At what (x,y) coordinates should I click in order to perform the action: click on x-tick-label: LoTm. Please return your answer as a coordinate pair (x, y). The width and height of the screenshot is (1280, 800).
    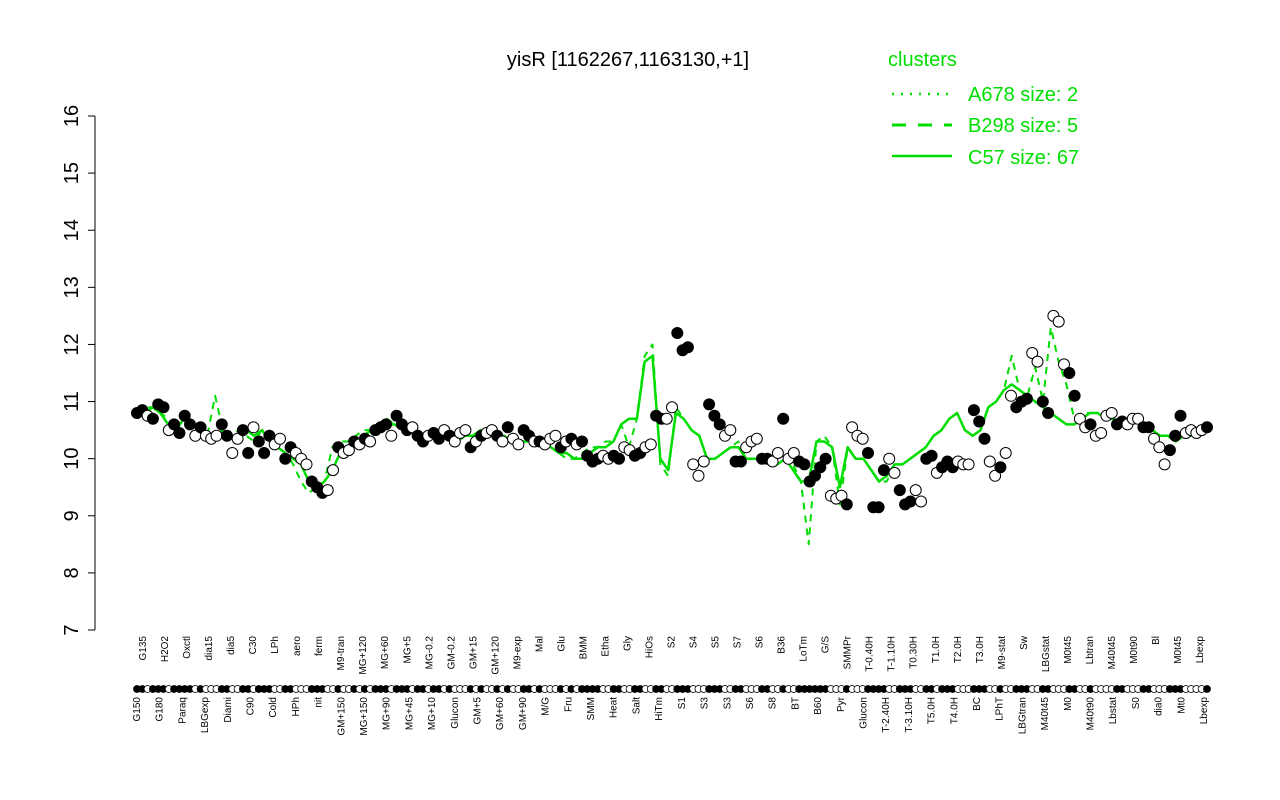
    Looking at the image, I should click on (804, 649).